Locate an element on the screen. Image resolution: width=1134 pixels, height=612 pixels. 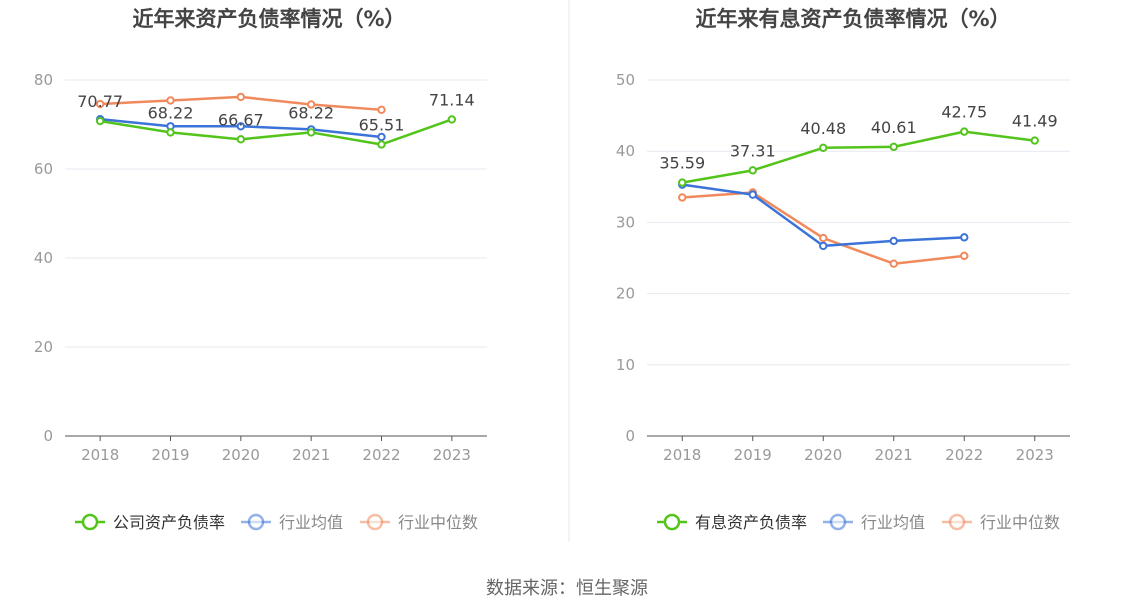
data-label: 71.14 is located at coordinates (452, 99).